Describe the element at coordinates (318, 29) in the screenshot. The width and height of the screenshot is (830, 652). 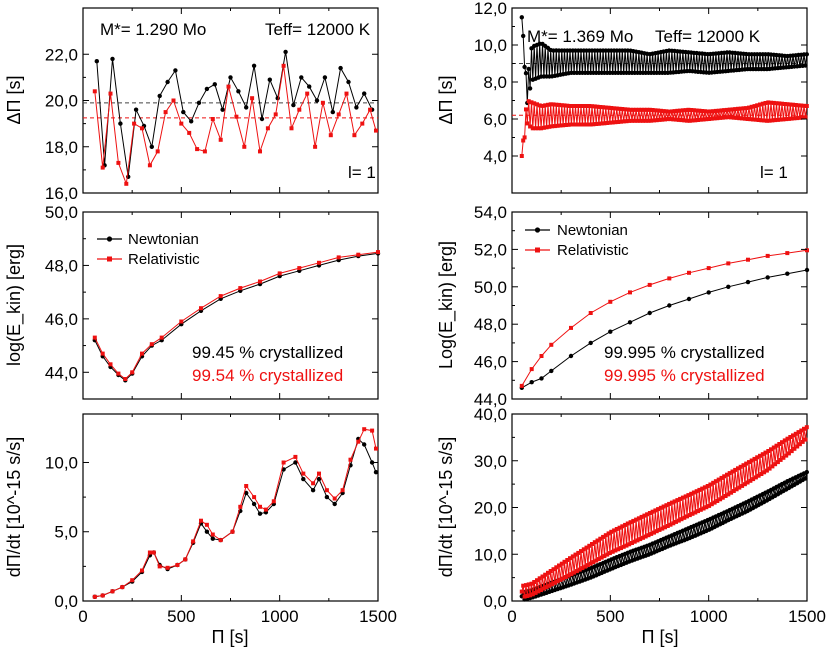
I see `teff-annotation: Teff= 12000 K` at that location.